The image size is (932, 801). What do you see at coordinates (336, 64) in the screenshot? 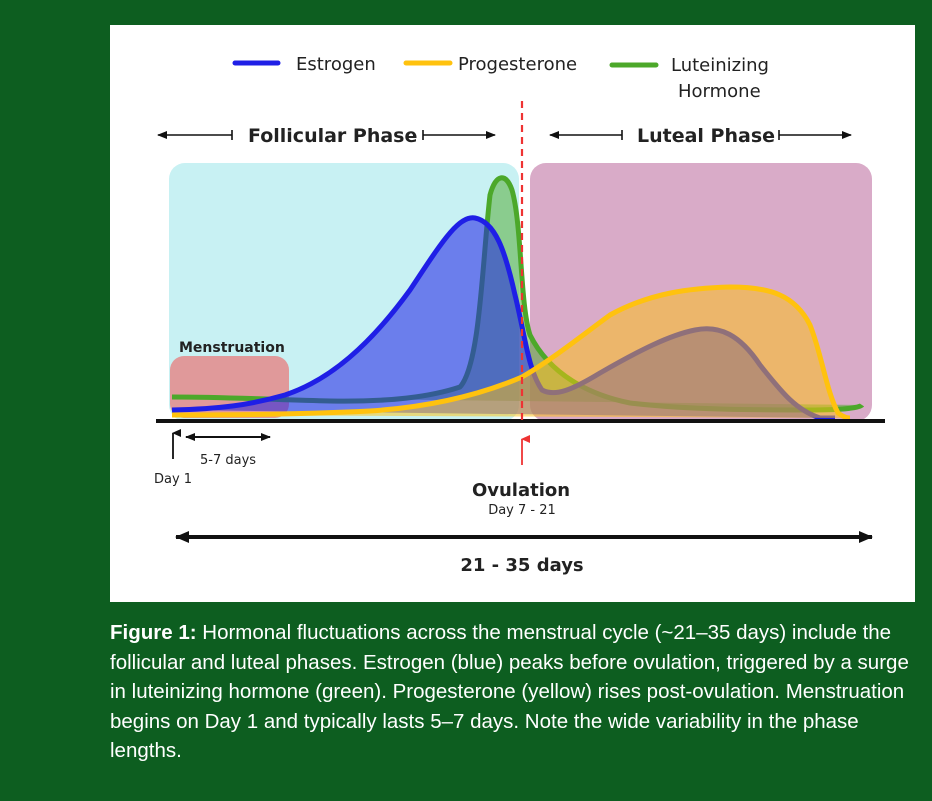
I see `legend-estrogen-label: Estrogen` at bounding box center [336, 64].